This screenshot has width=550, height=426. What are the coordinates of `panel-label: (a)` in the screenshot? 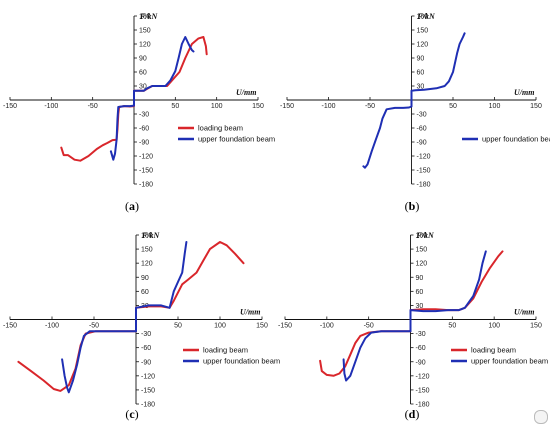 It's located at (132, 206).